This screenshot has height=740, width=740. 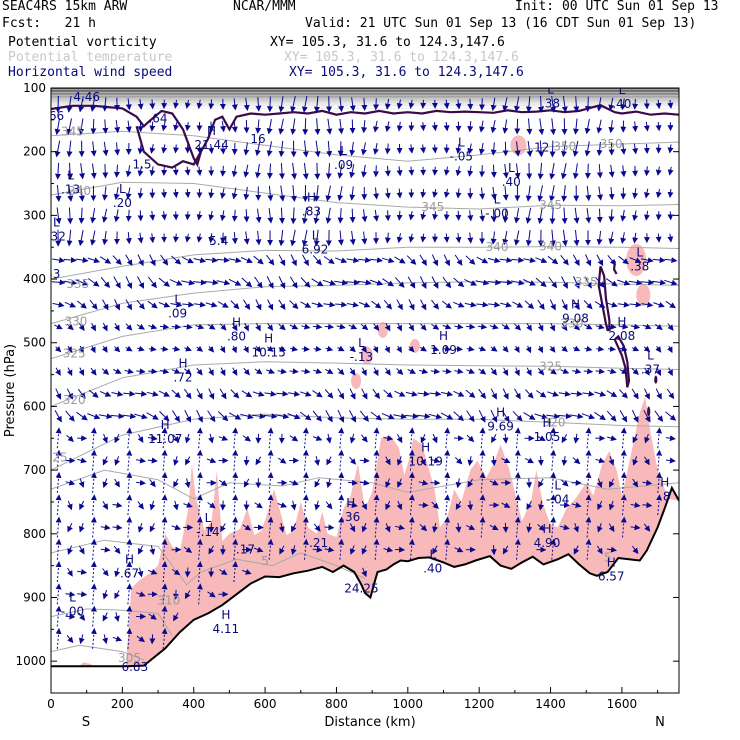 I want to click on extremum-value: -.13, so click(x=361, y=357).